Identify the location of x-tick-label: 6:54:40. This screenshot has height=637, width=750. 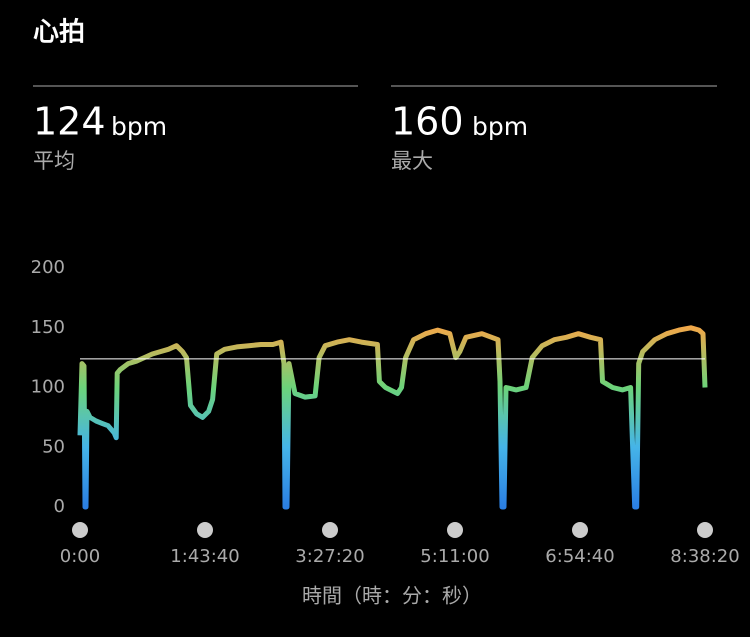
(579, 556).